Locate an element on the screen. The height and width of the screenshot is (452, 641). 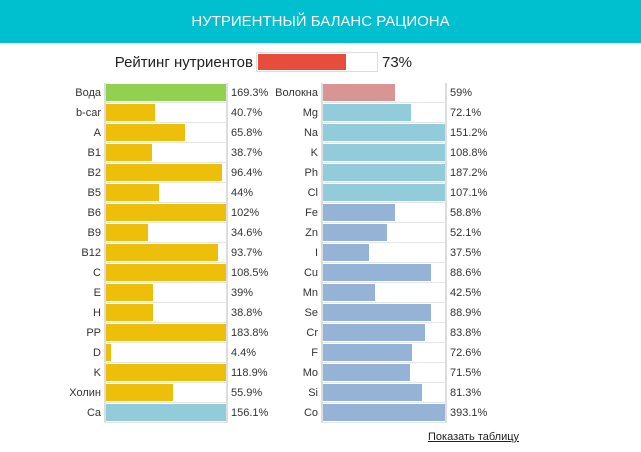
nutrient-label: E is located at coordinates (97, 293).